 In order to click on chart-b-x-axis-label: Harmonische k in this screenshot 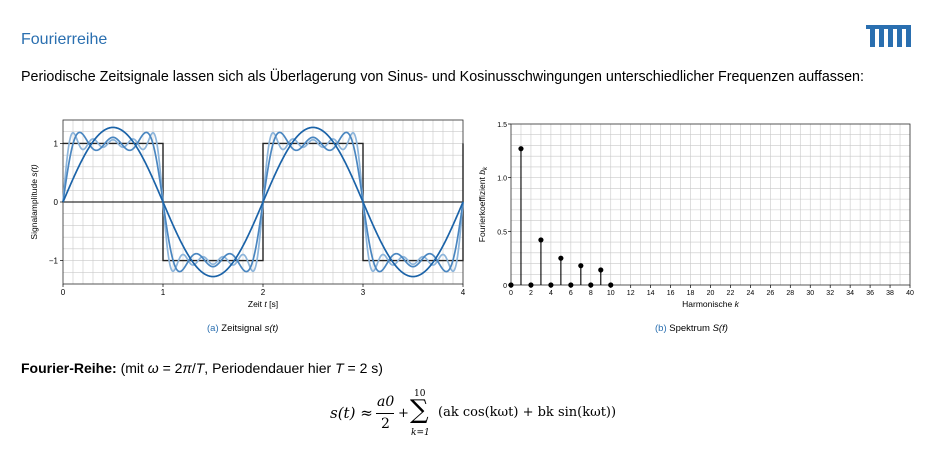, I will do `click(710, 304)`.